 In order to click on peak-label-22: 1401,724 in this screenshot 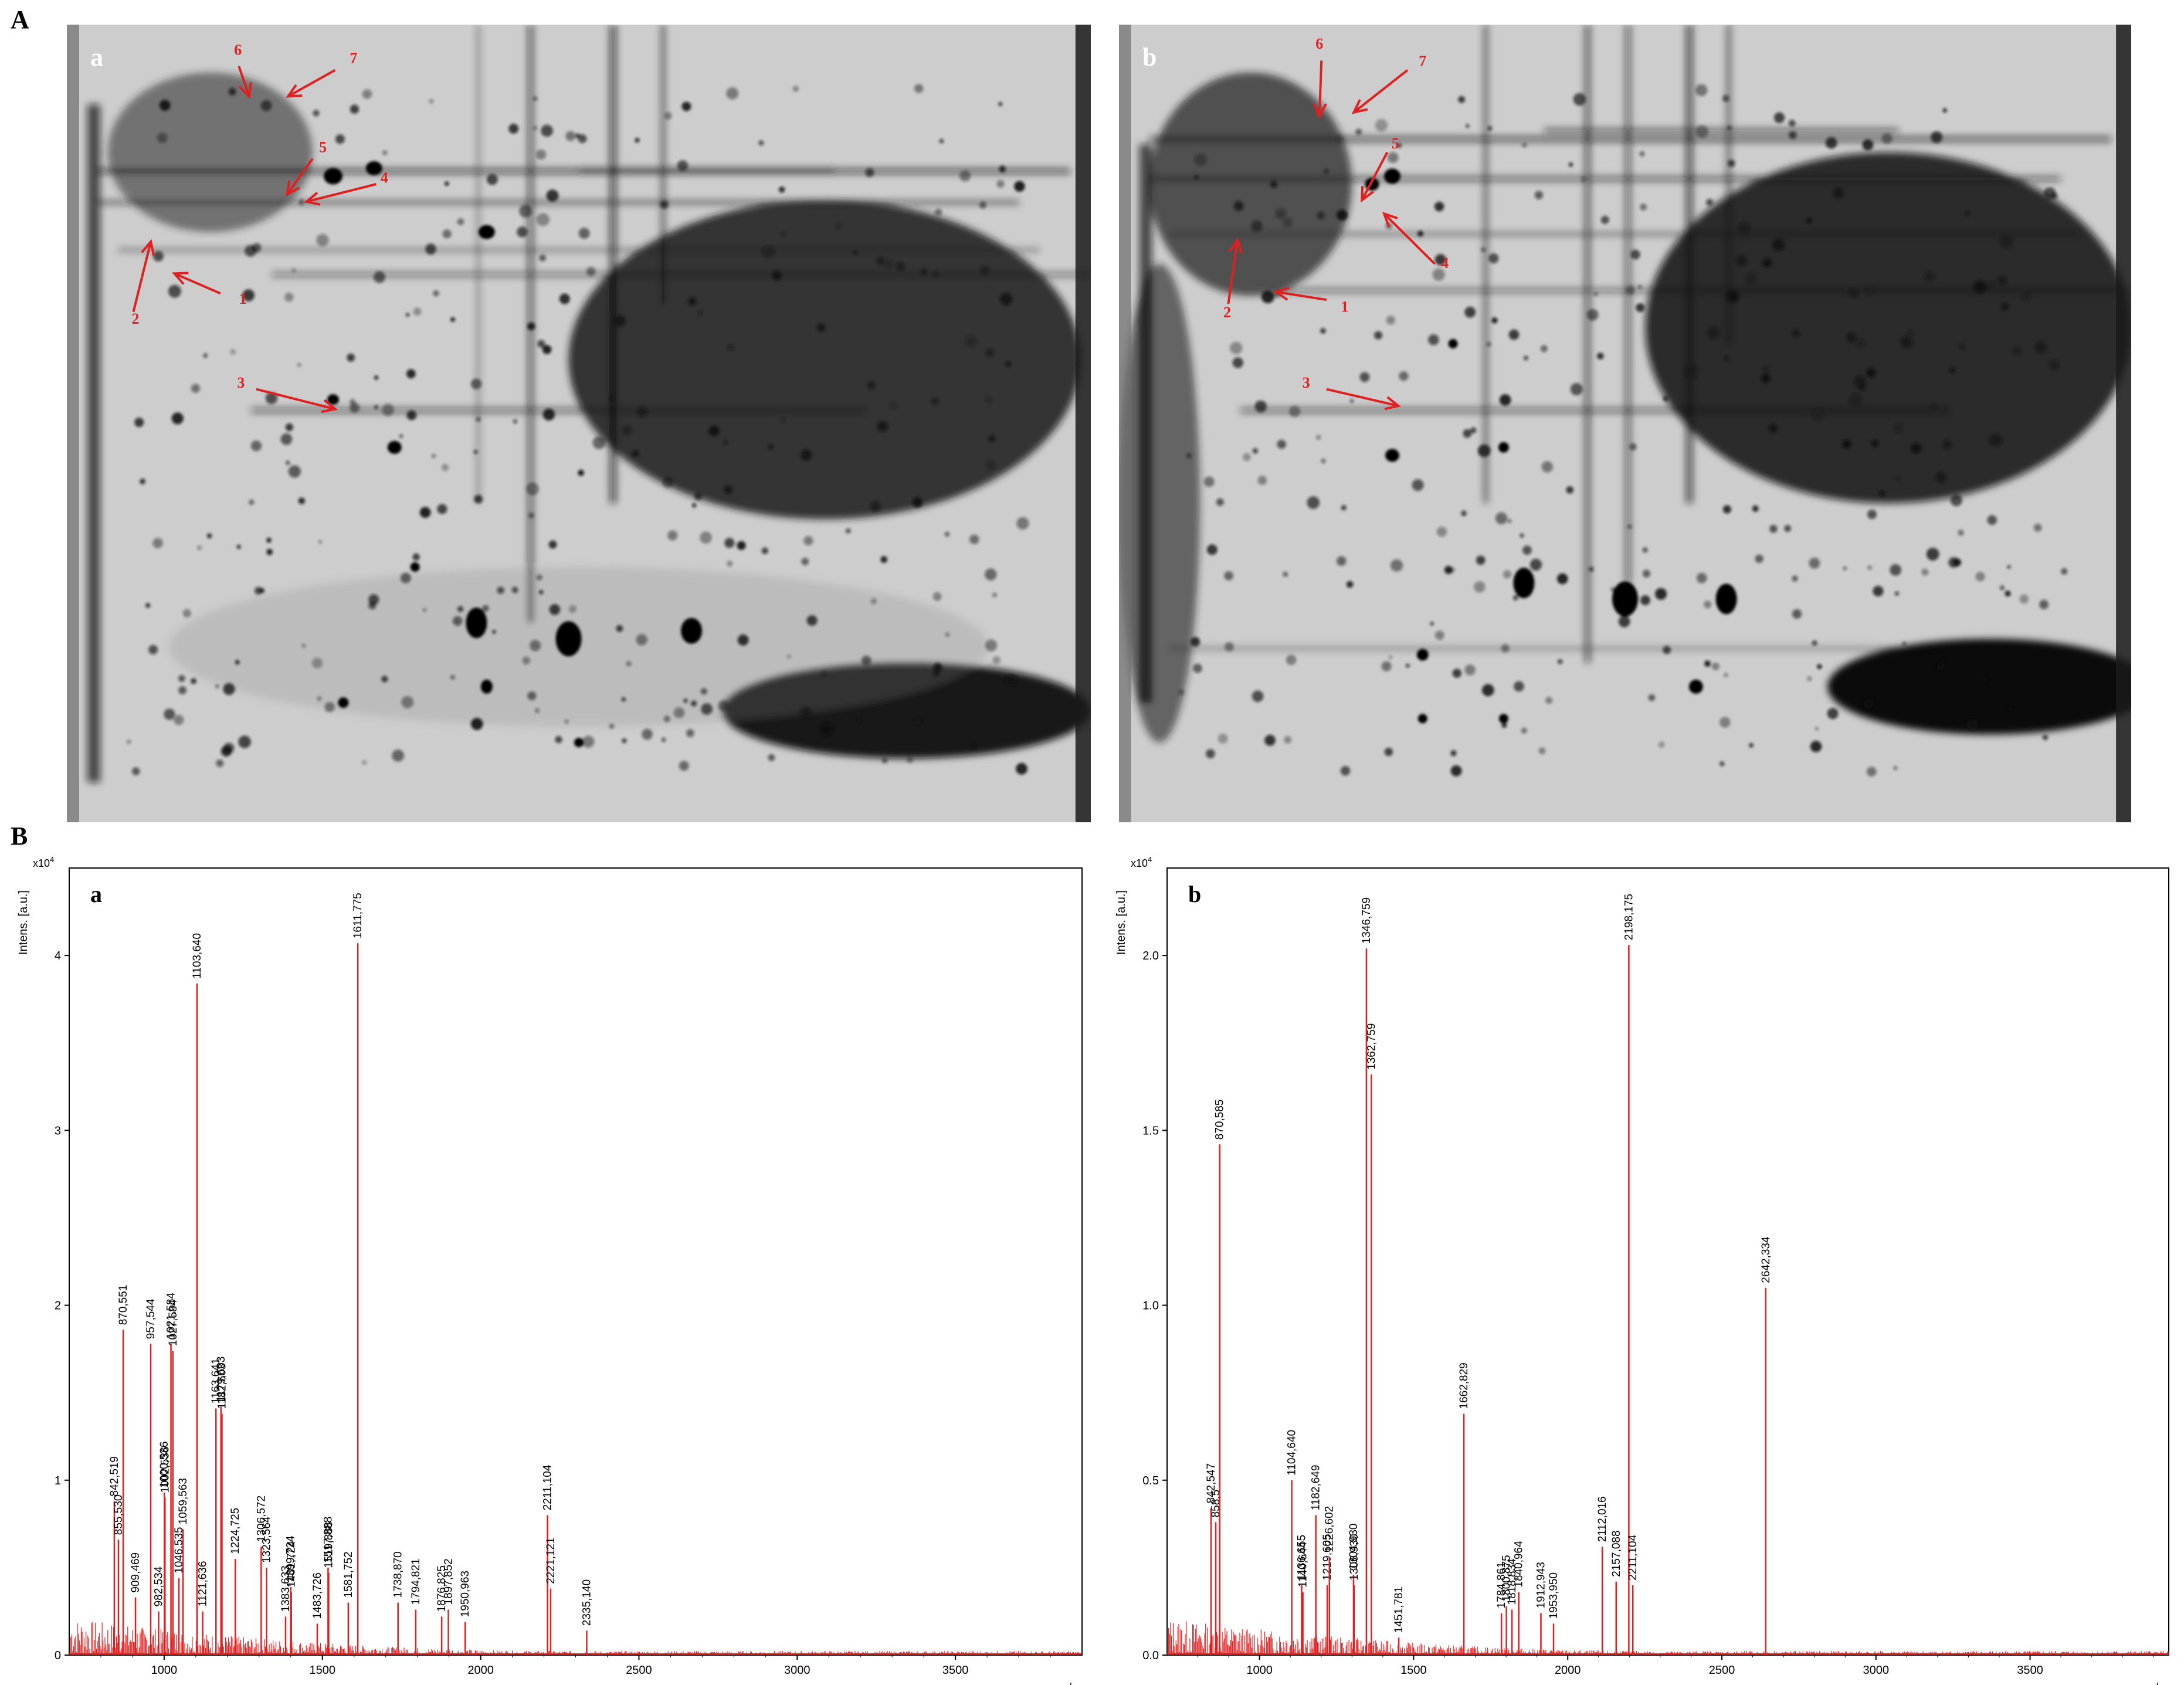, I will do `click(292, 1564)`.